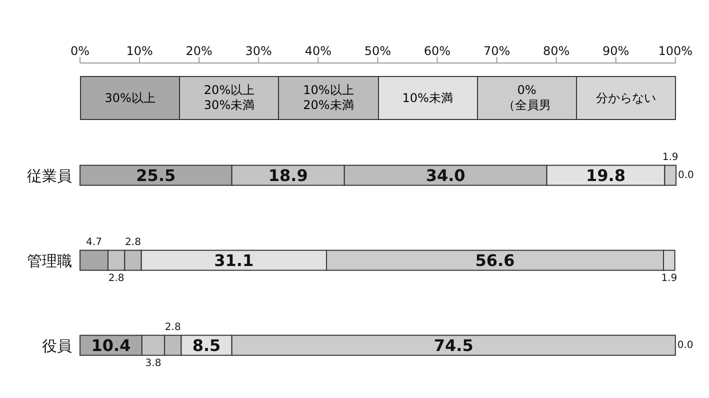 This screenshot has height=398, width=709. What do you see at coordinates (288, 175) in the screenshot?
I see `data-label: 18.9` at bounding box center [288, 175].